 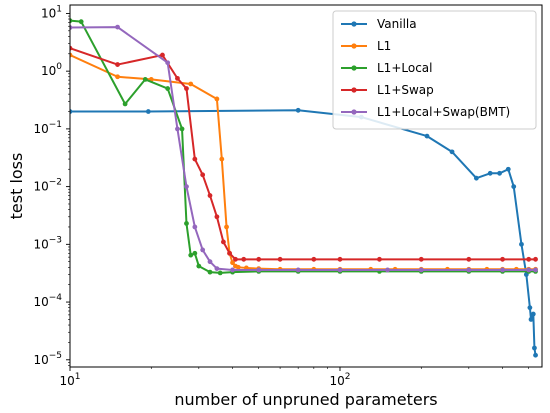 I want to click on y-tick-label: 10⁻⁵, so click(x=47, y=359).